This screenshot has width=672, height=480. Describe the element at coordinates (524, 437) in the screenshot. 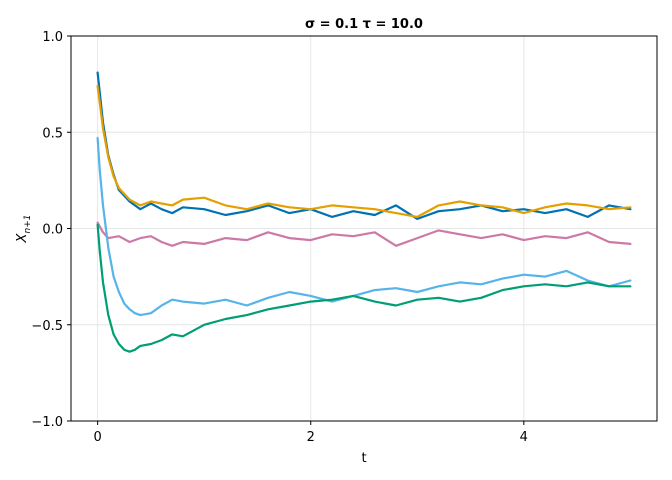

I see `x-tick-label: 4` at that location.